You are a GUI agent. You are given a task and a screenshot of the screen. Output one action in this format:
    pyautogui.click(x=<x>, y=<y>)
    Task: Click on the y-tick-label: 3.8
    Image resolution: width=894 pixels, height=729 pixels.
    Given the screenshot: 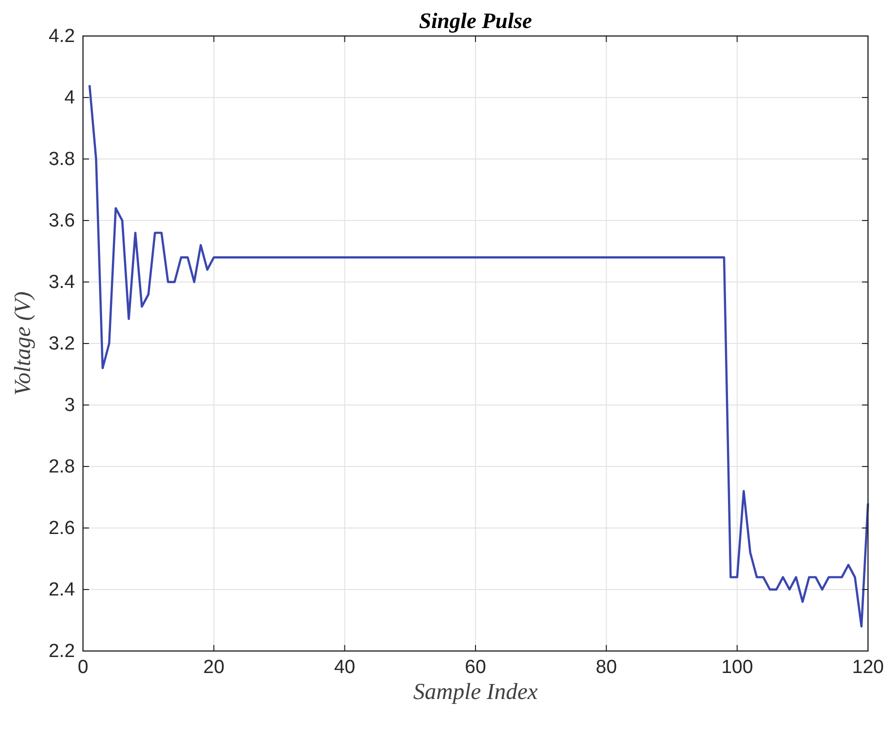 What is the action you would take?
    pyautogui.click(x=61, y=159)
    